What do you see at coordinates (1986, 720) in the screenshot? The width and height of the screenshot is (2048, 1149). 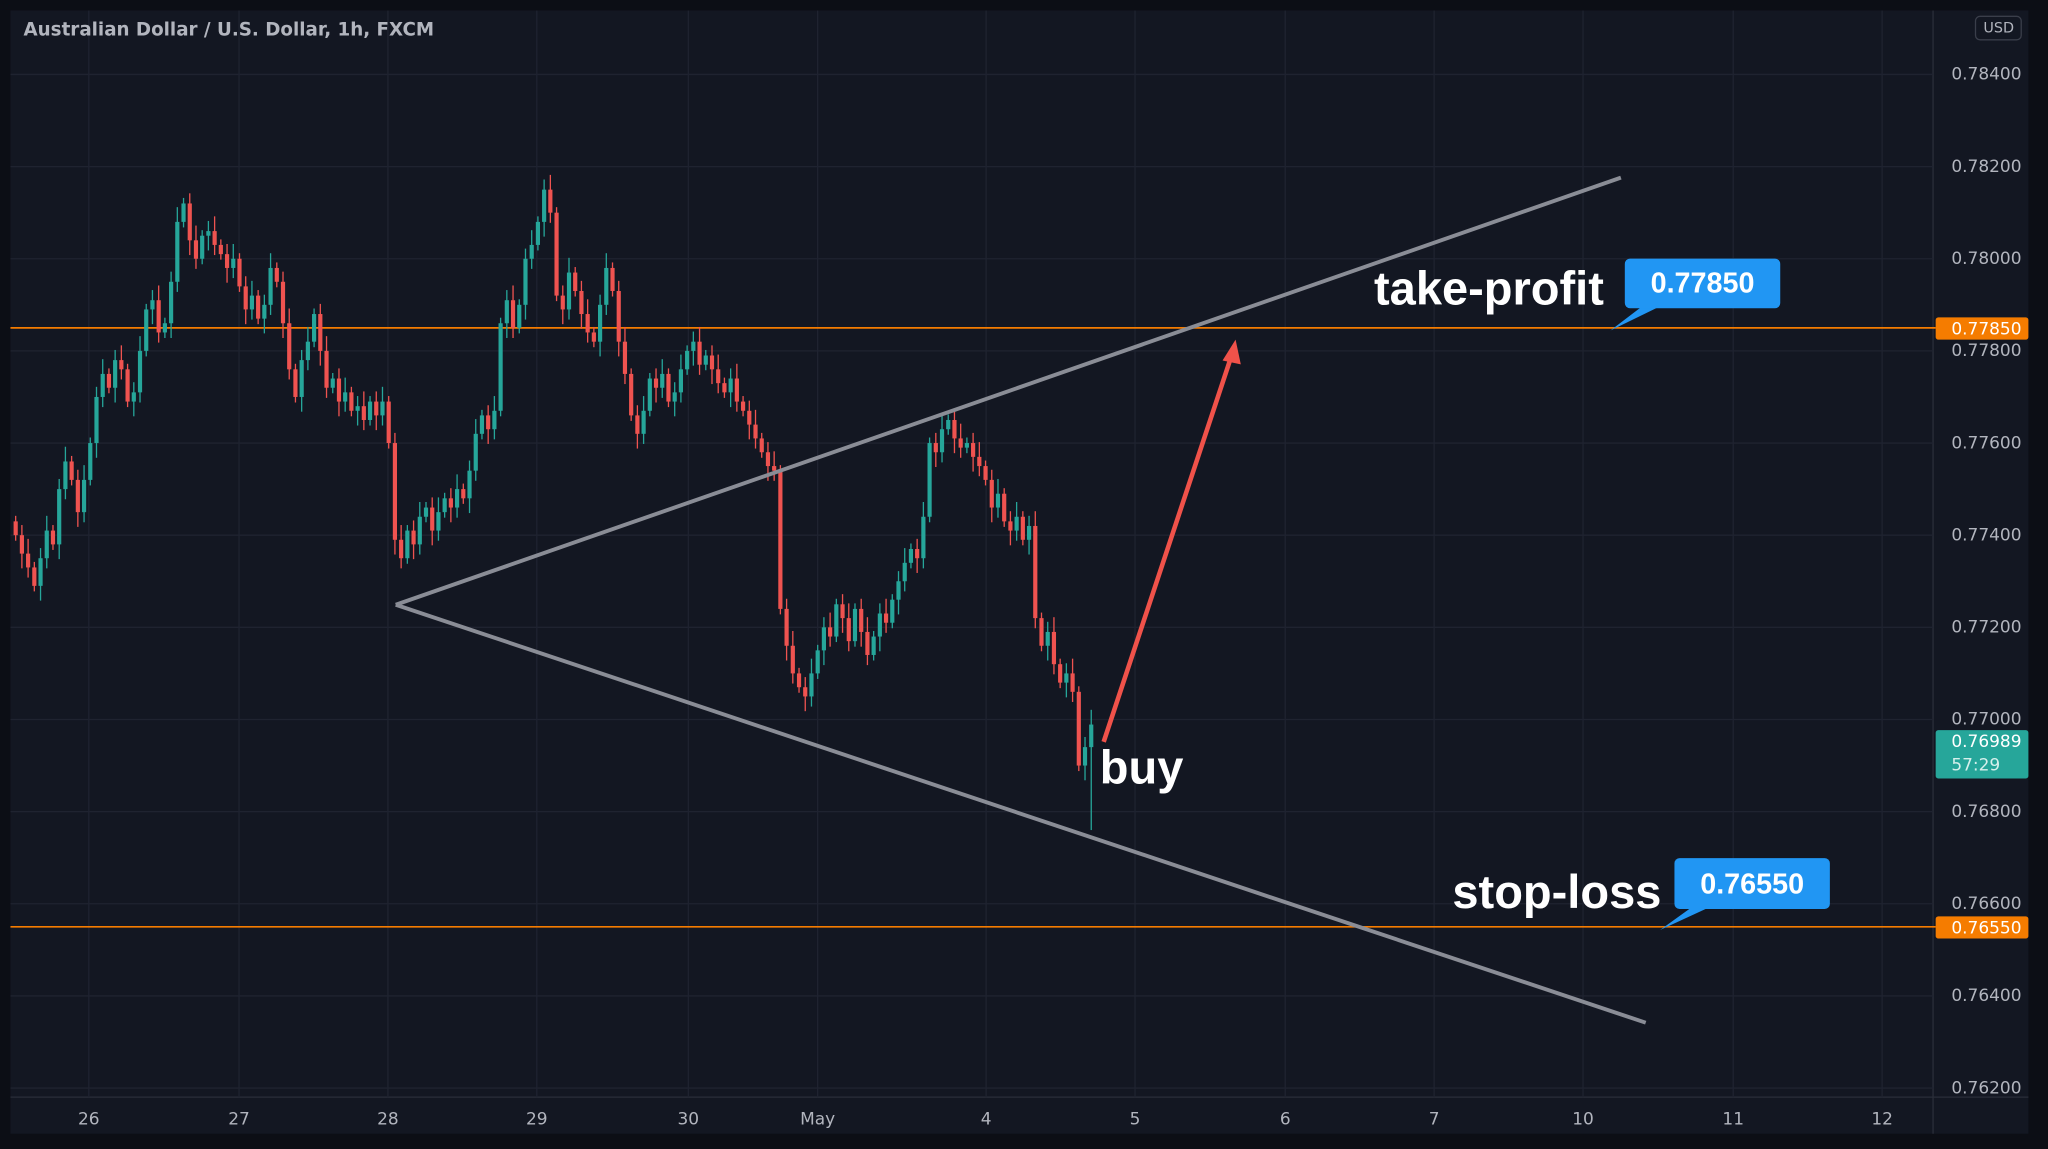 I see `y-tick-label: 0.77000` at bounding box center [1986, 720].